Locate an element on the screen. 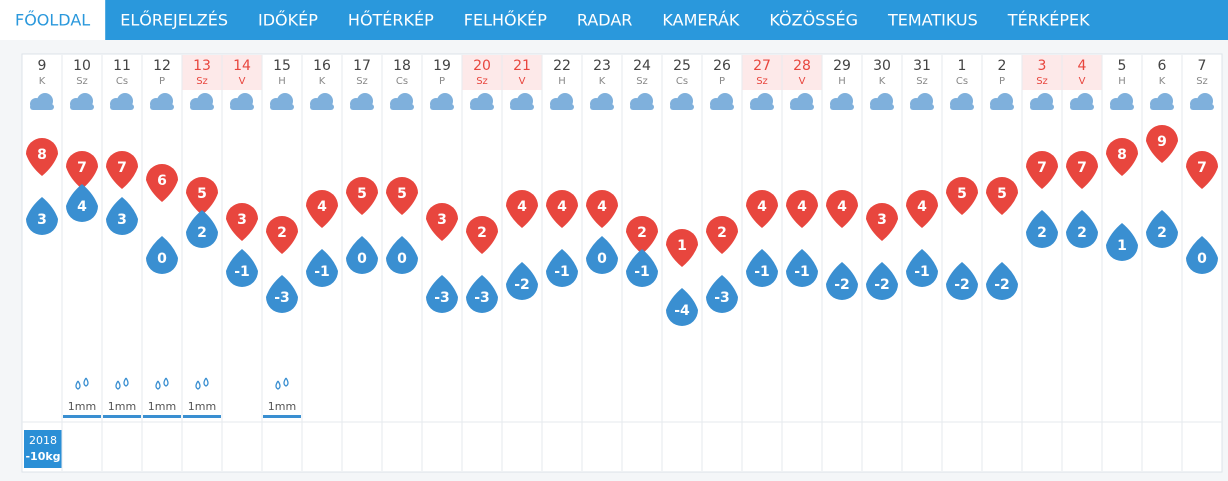 This screenshot has height=481, width=1228. day-number: 17 is located at coordinates (362, 66).